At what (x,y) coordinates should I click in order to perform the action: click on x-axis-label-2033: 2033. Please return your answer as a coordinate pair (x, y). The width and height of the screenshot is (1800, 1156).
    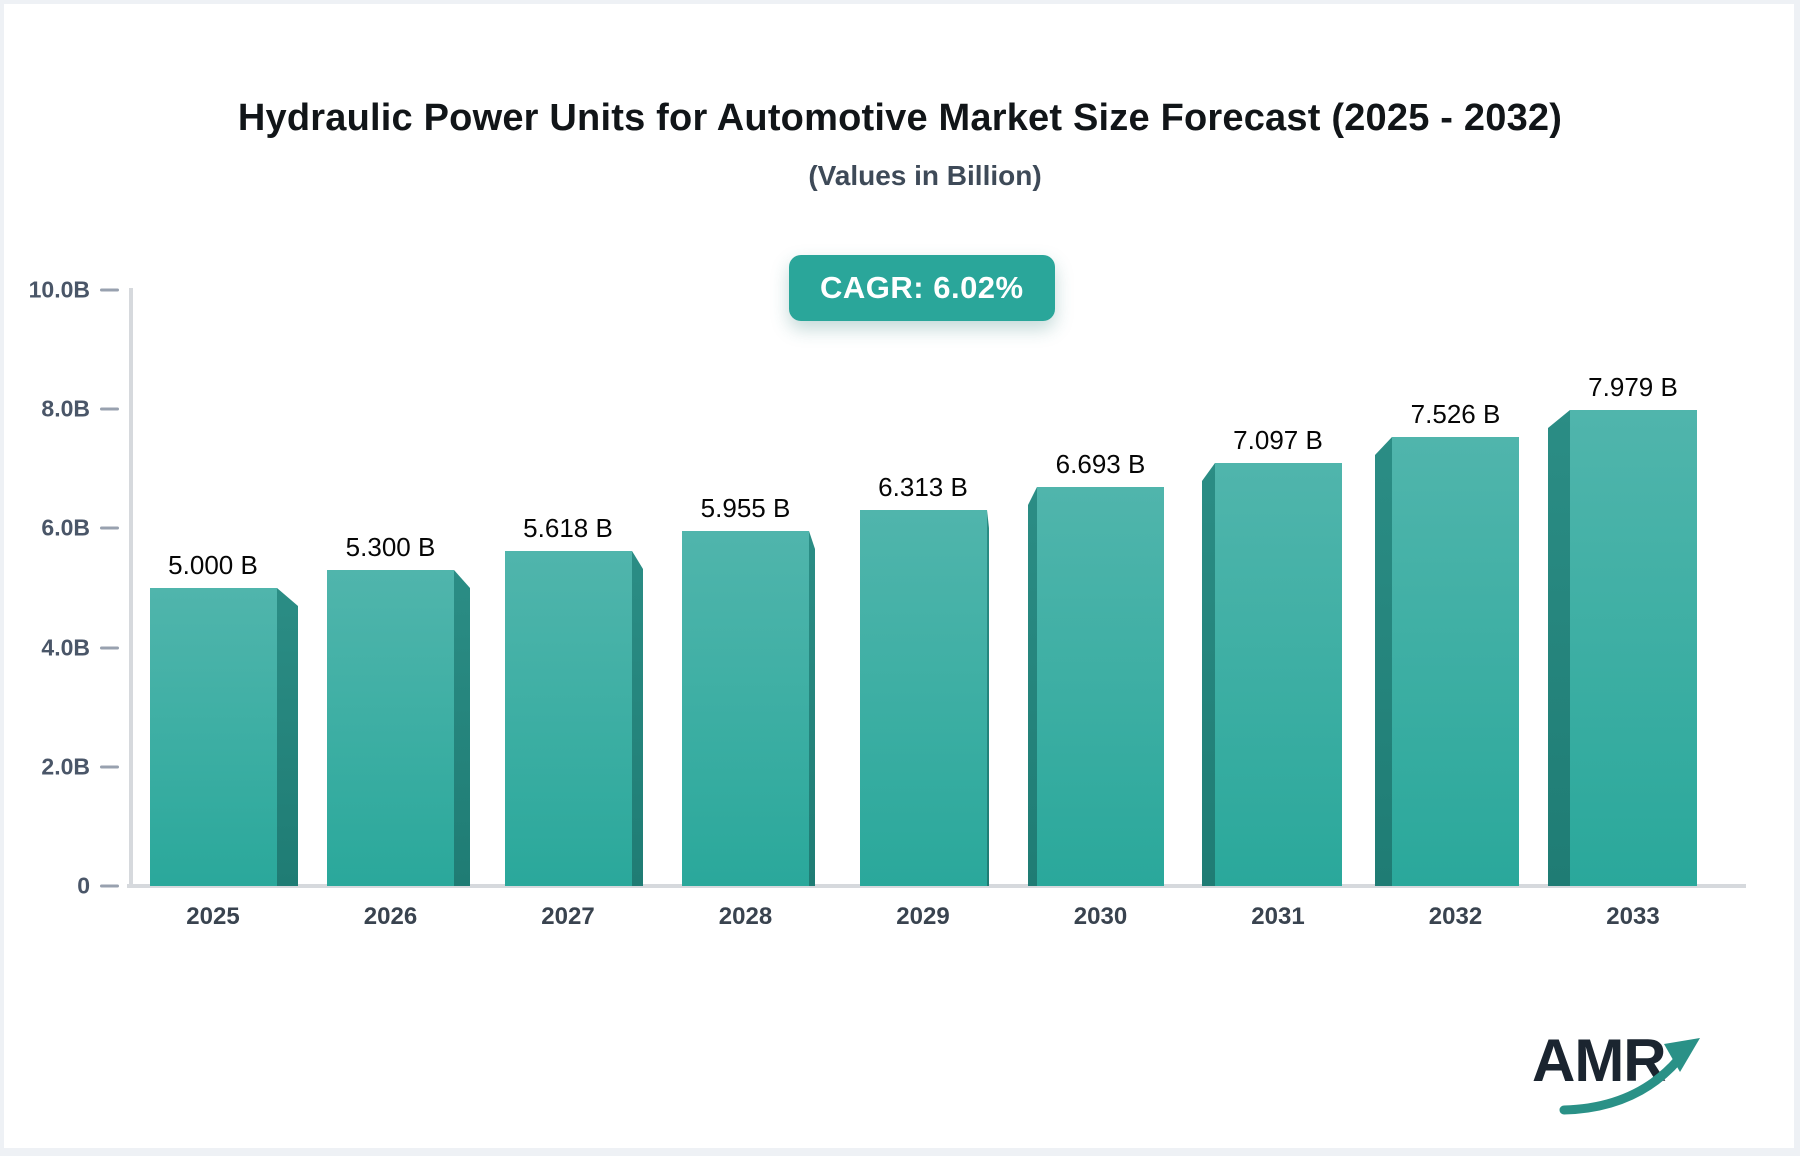
    Looking at the image, I should click on (1633, 916).